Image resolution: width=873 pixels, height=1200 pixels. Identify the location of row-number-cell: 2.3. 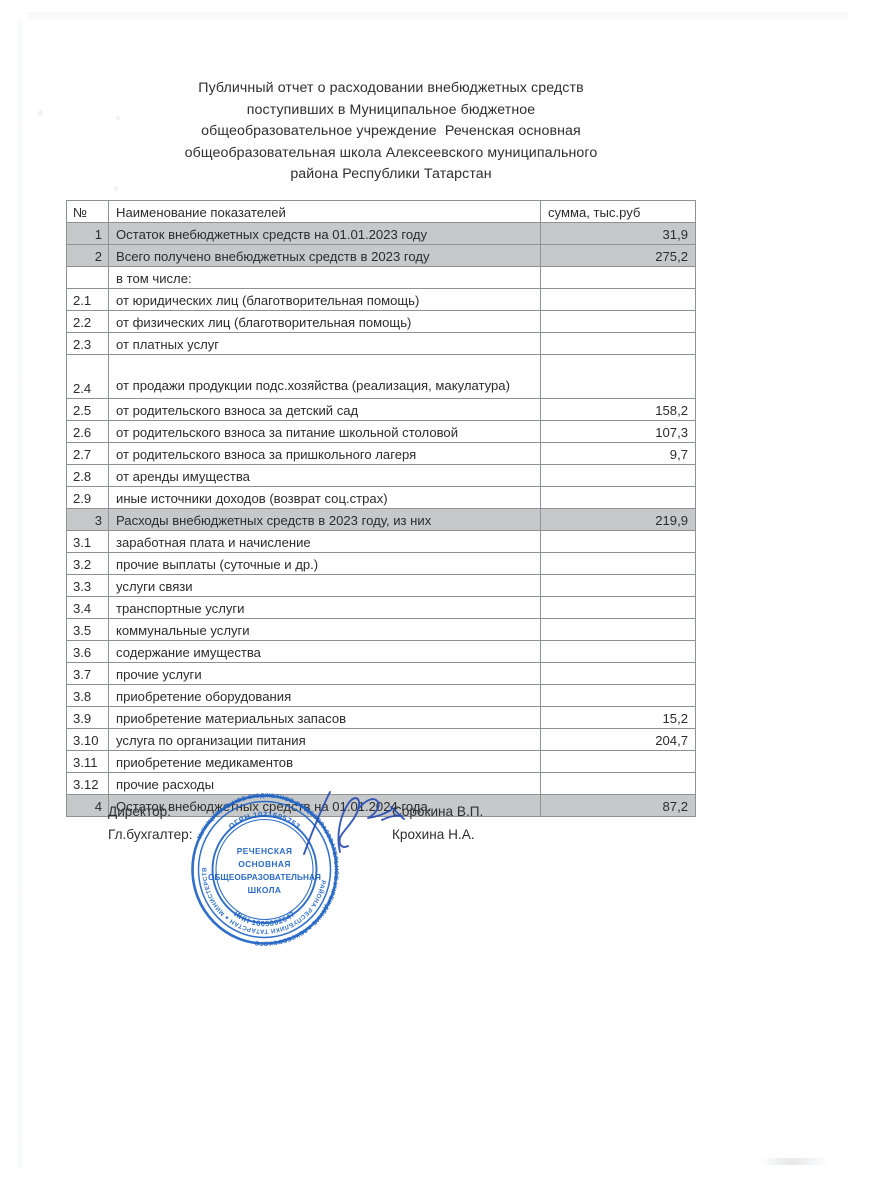
(87, 343).